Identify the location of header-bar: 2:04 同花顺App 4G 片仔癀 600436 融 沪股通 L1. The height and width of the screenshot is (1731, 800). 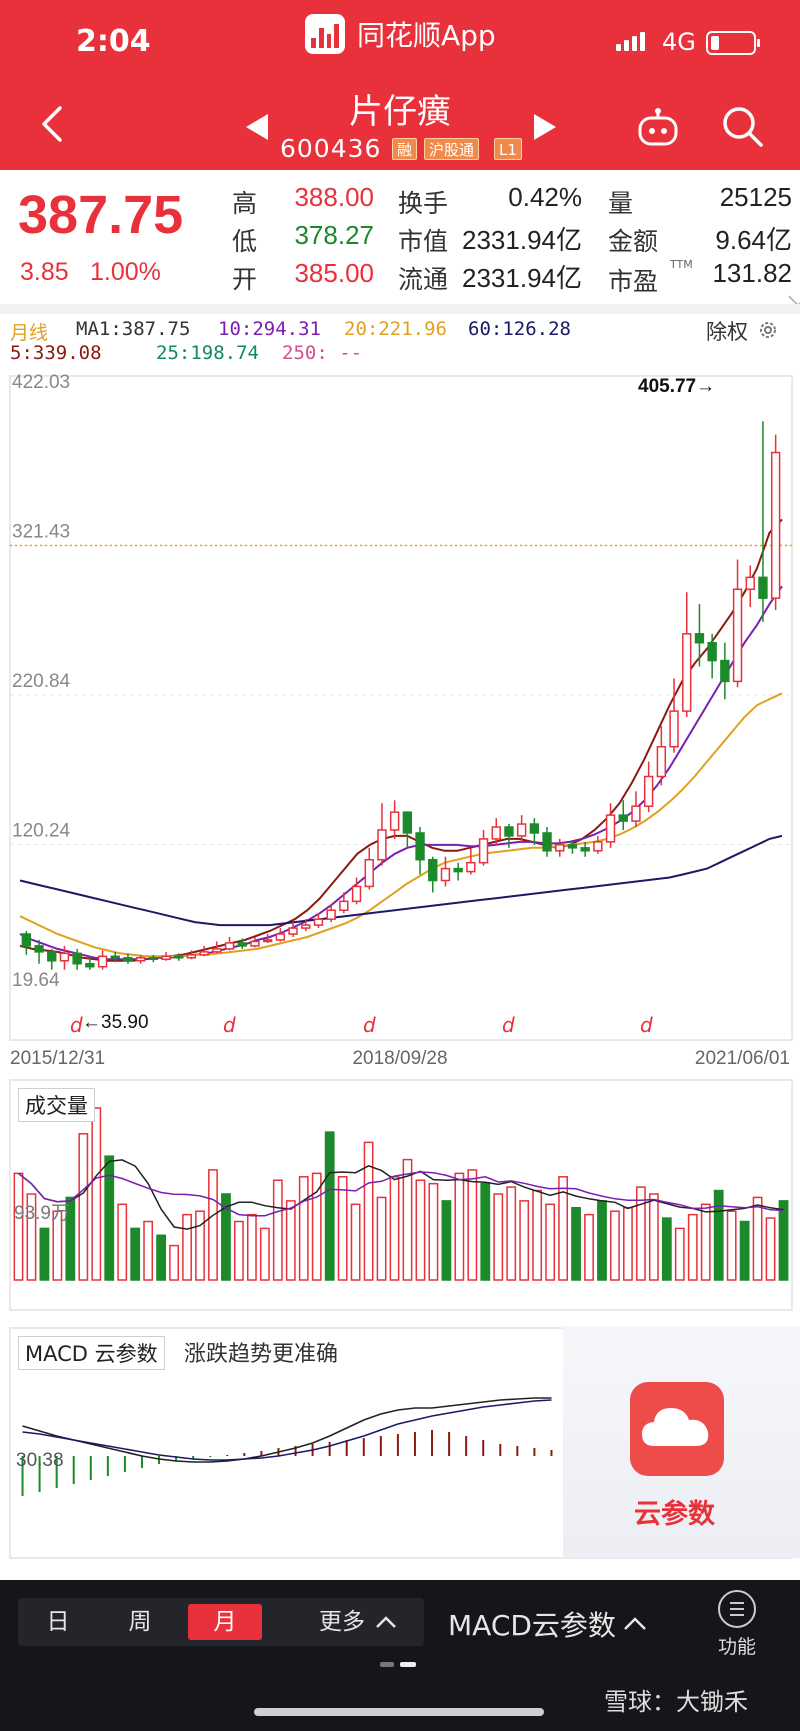
(400, 85).